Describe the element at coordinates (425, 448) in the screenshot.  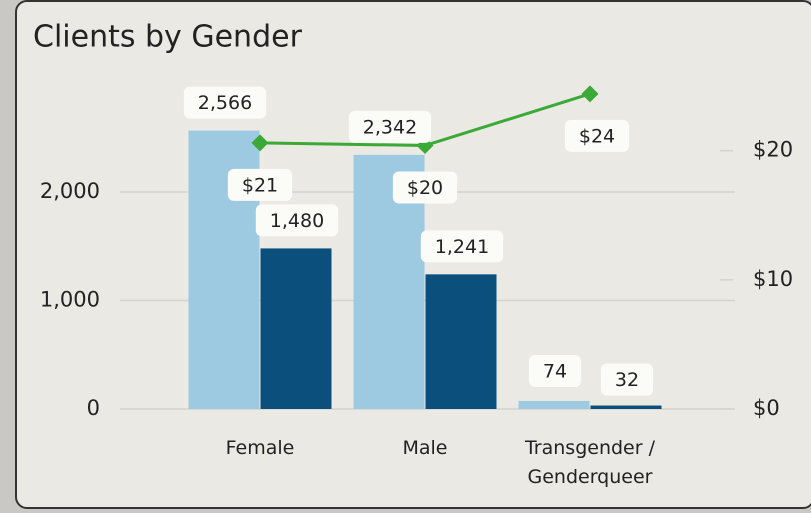
I see `x-tick-label: Male` at that location.